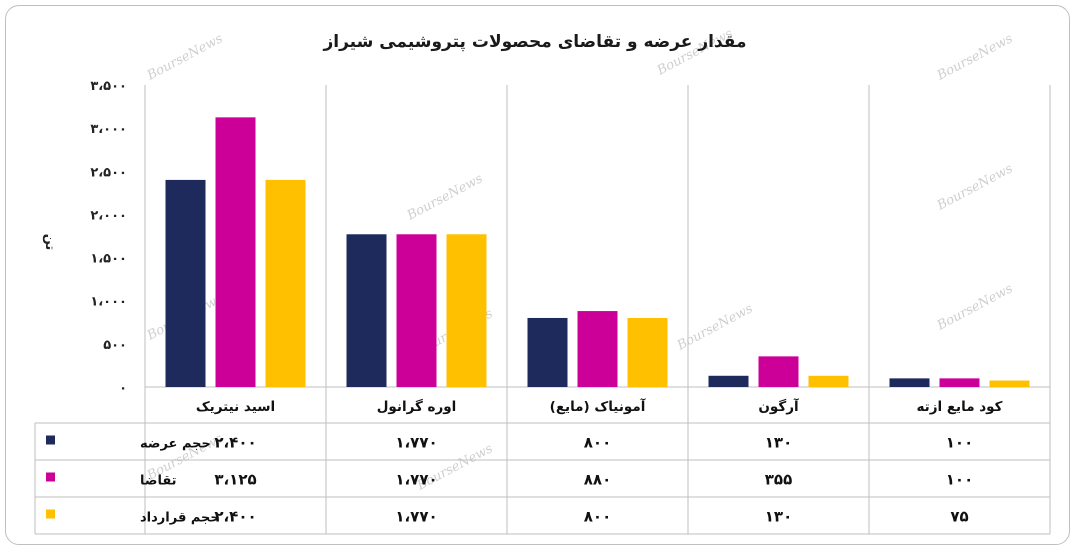  I want to click on category-label: آمونیاک (مایع), so click(598, 406).